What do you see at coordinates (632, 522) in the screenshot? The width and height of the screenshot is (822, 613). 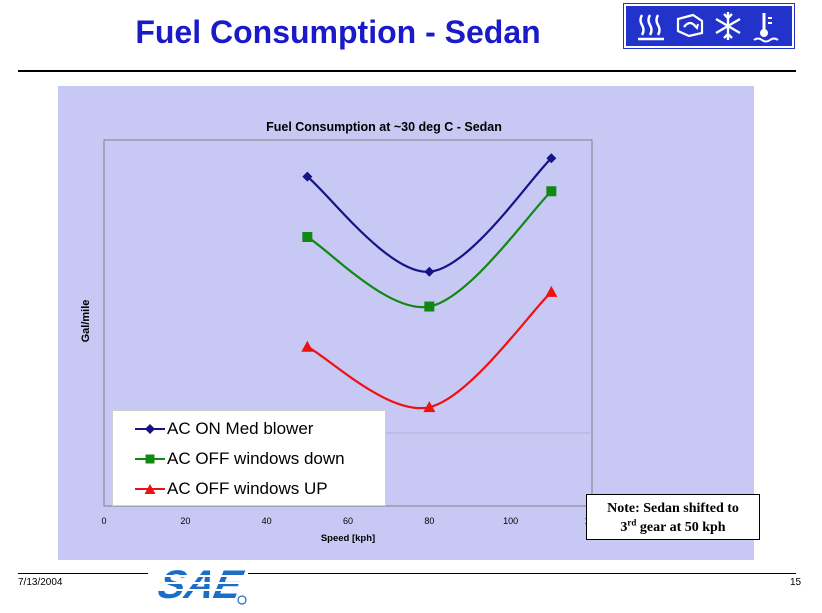 I see `note-ordinal: rd` at bounding box center [632, 522].